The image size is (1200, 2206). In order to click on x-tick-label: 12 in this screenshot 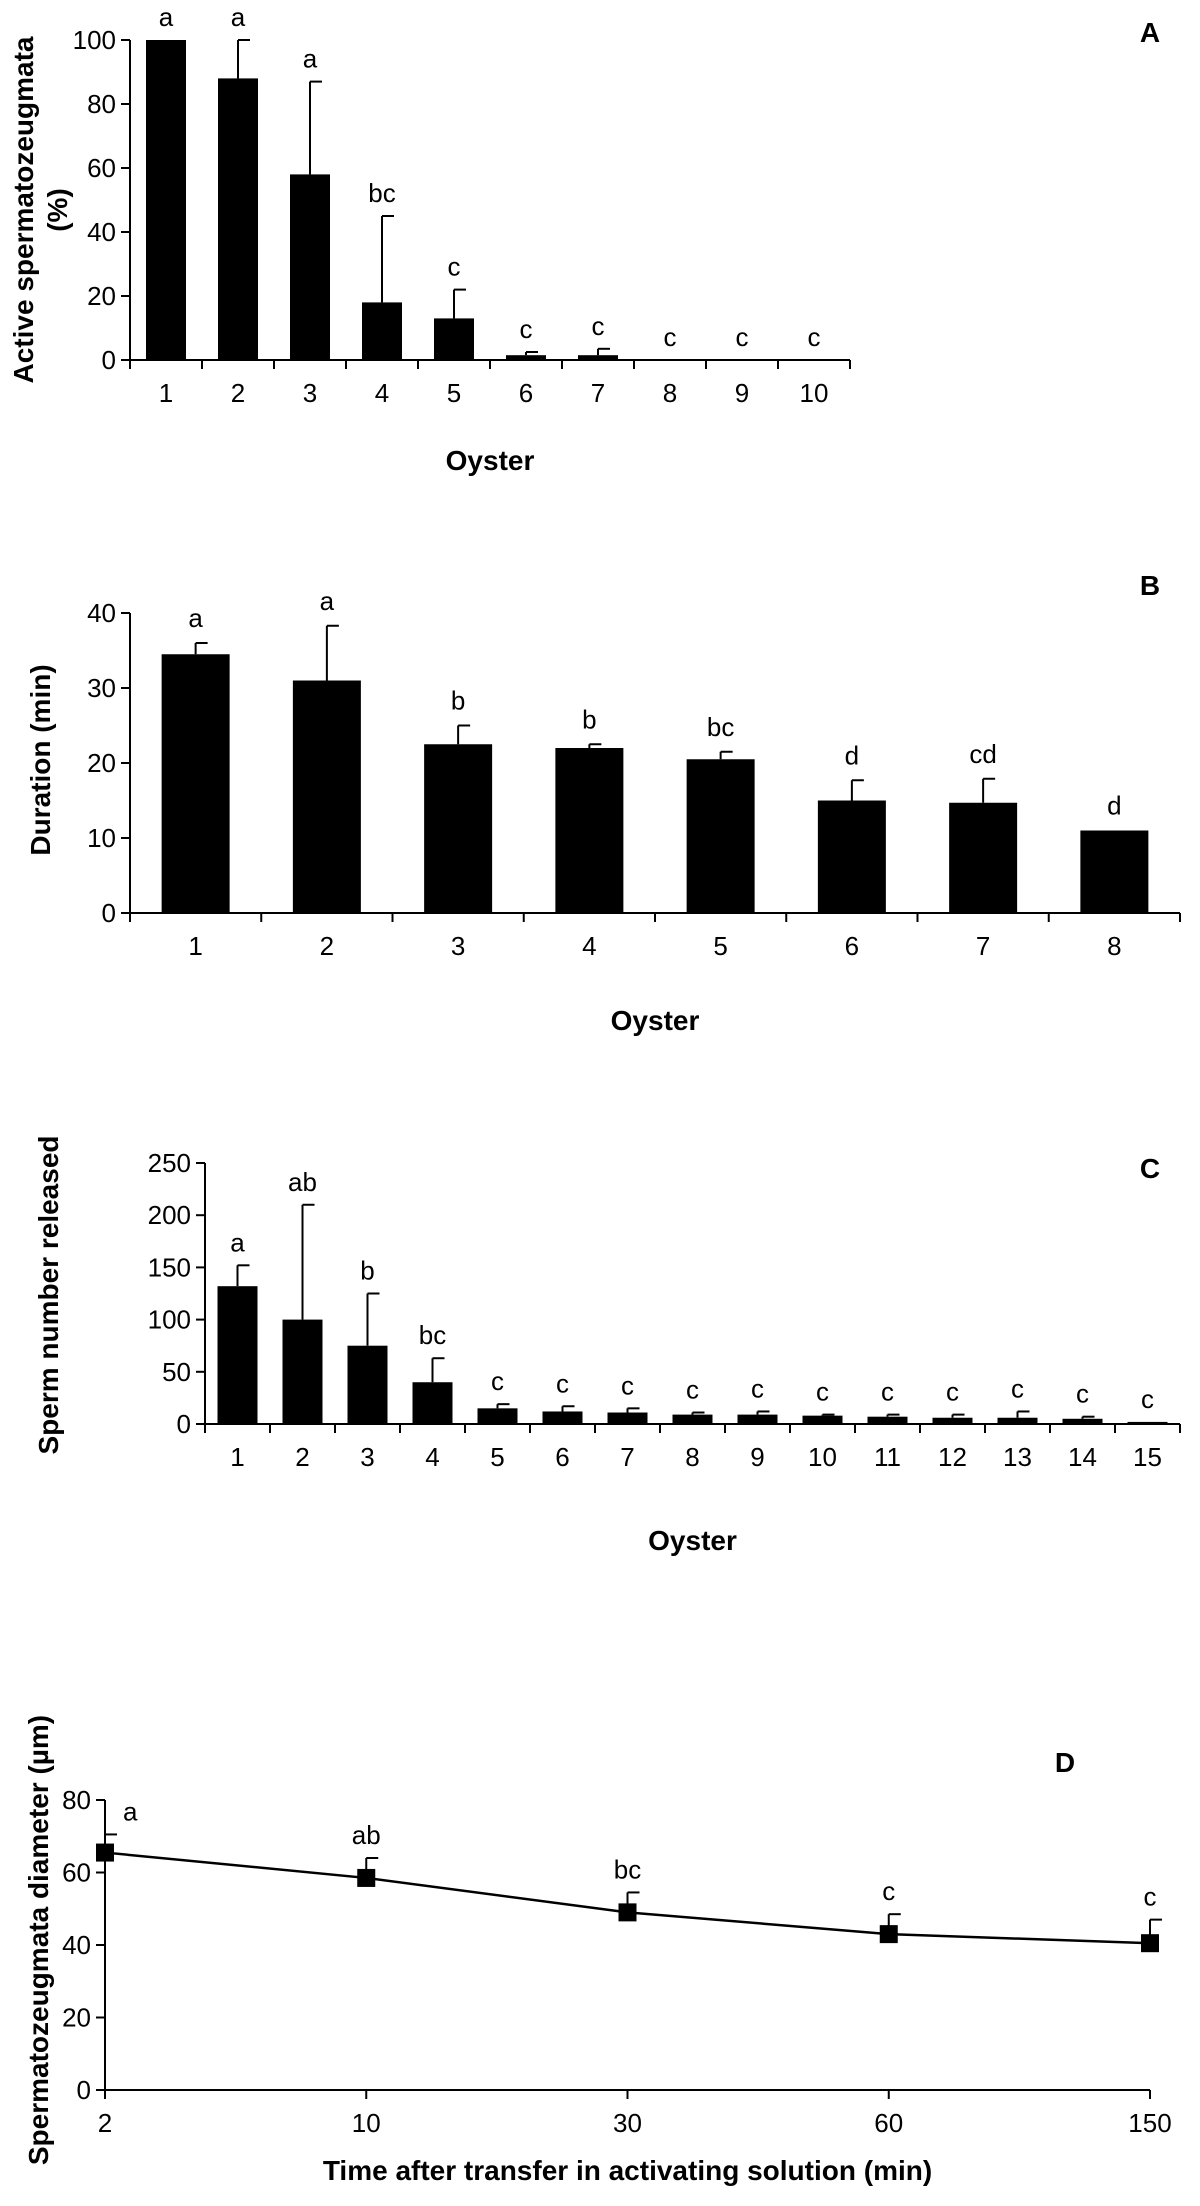, I will do `click(952, 1457)`.